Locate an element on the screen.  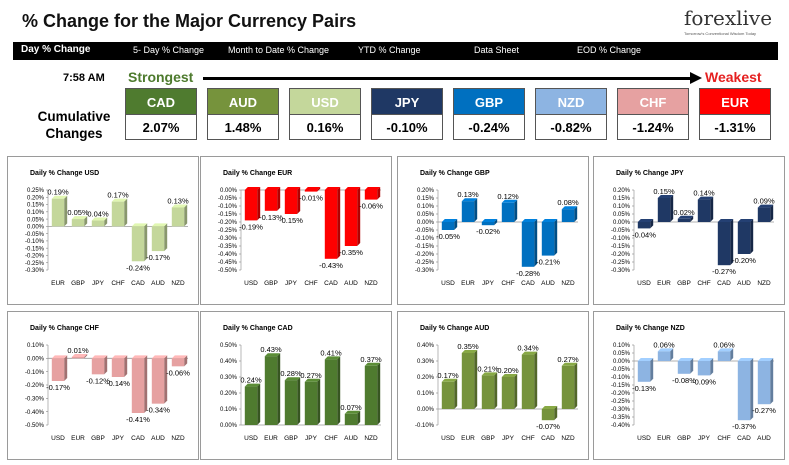
nav-5day-change: 5- Day % Change is located at coordinates (169, 50).